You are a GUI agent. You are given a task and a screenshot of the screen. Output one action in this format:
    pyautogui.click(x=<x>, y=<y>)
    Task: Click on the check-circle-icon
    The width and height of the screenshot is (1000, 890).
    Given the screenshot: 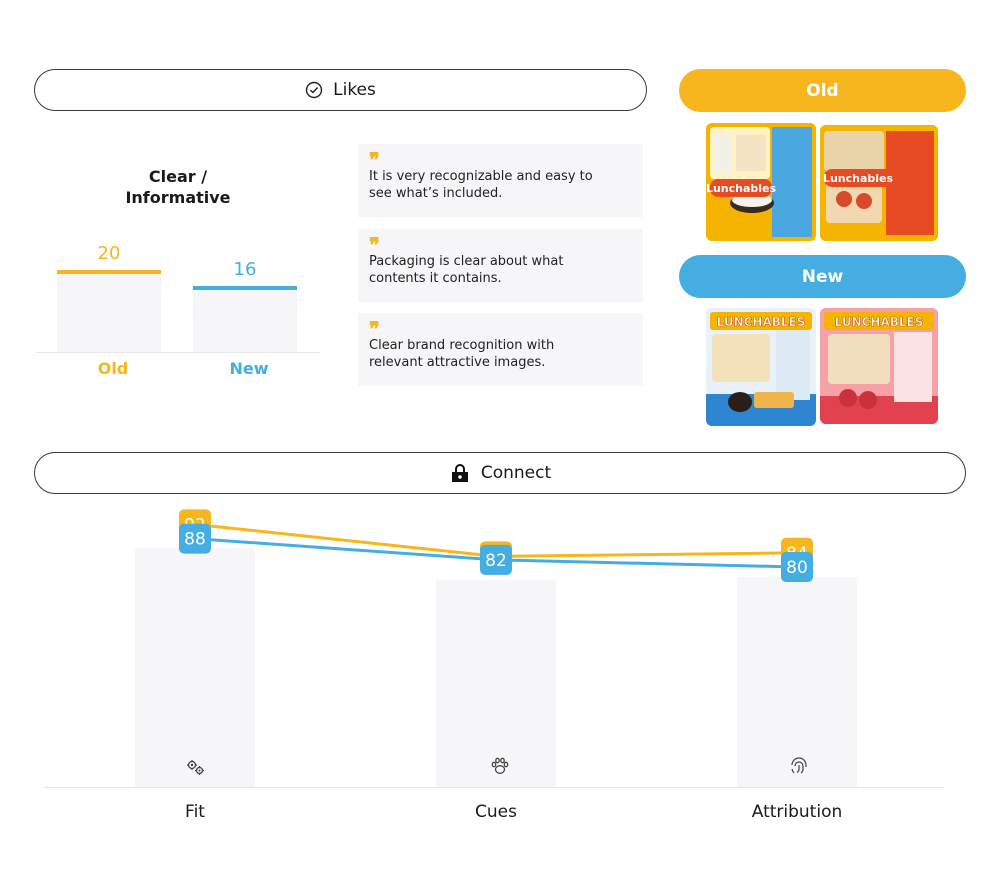 What is the action you would take?
    pyautogui.click(x=314, y=90)
    